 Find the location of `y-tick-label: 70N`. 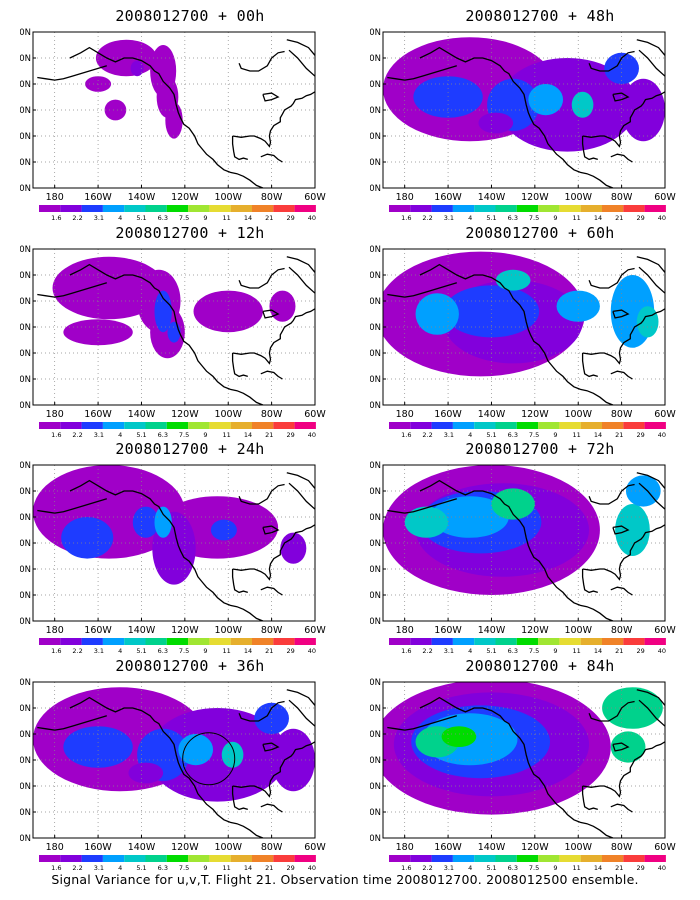

y-tick-label: 70N is located at coordinates (25, 683).